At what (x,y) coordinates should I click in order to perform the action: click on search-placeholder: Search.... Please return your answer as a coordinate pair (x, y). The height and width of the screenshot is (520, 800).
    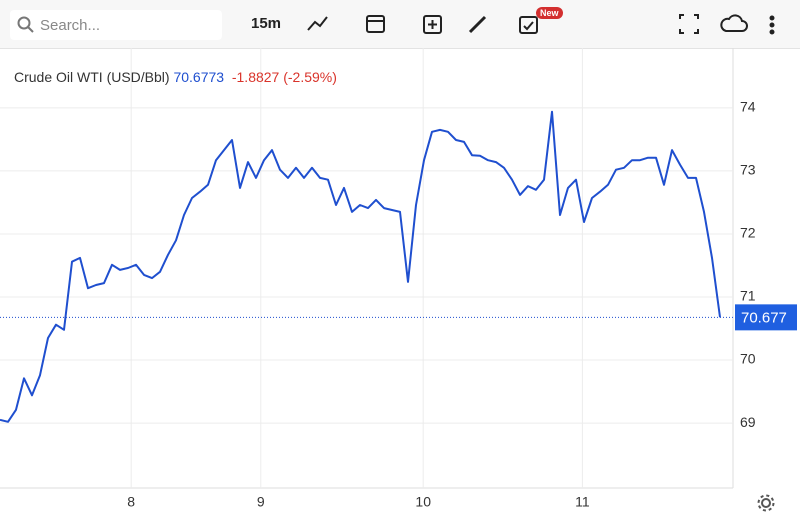
    Looking at the image, I should click on (70, 25).